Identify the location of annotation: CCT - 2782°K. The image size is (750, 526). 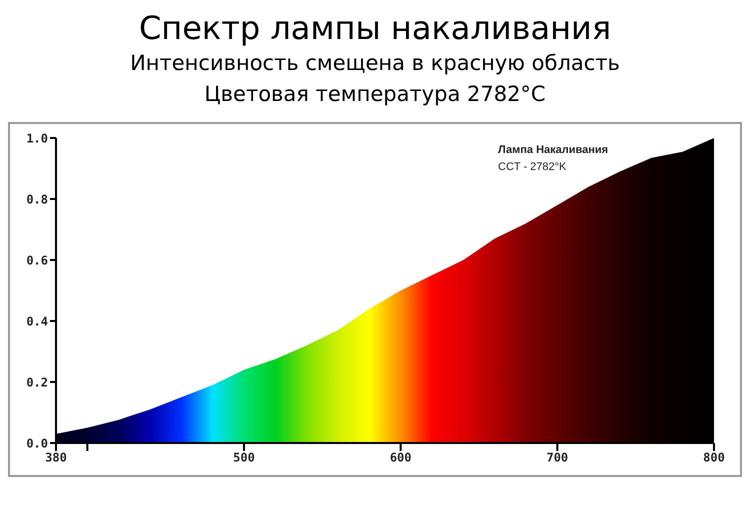
(533, 167).